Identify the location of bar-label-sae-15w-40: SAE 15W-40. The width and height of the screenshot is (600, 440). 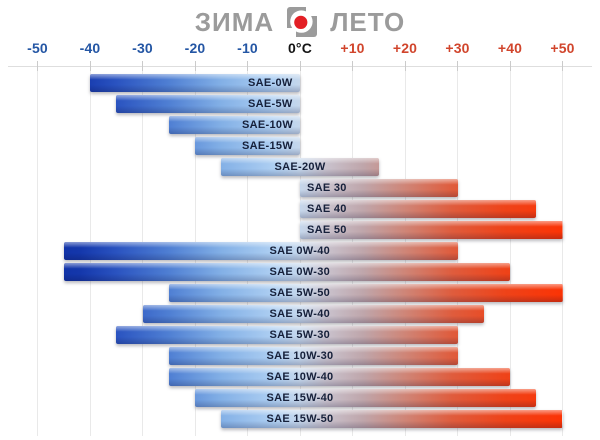
(300, 398).